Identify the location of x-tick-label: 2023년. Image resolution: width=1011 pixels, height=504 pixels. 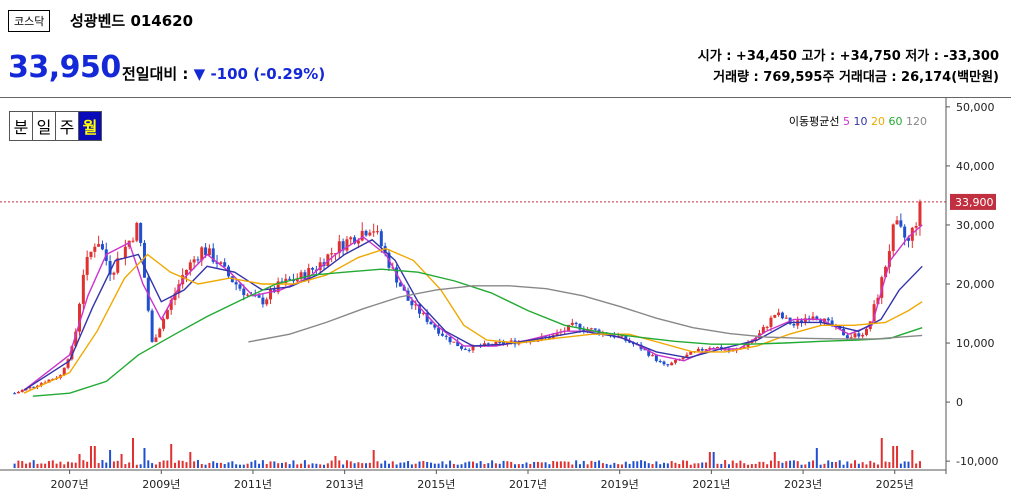
(803, 484).